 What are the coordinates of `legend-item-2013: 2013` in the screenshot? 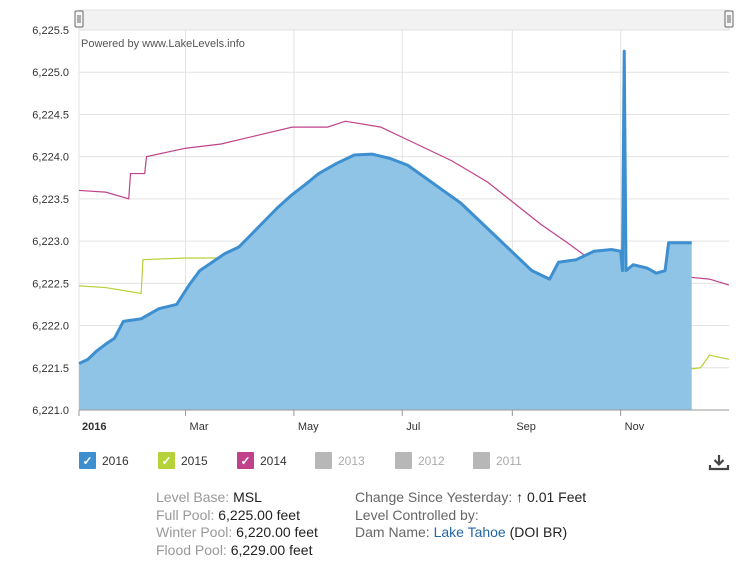 It's located at (340, 460).